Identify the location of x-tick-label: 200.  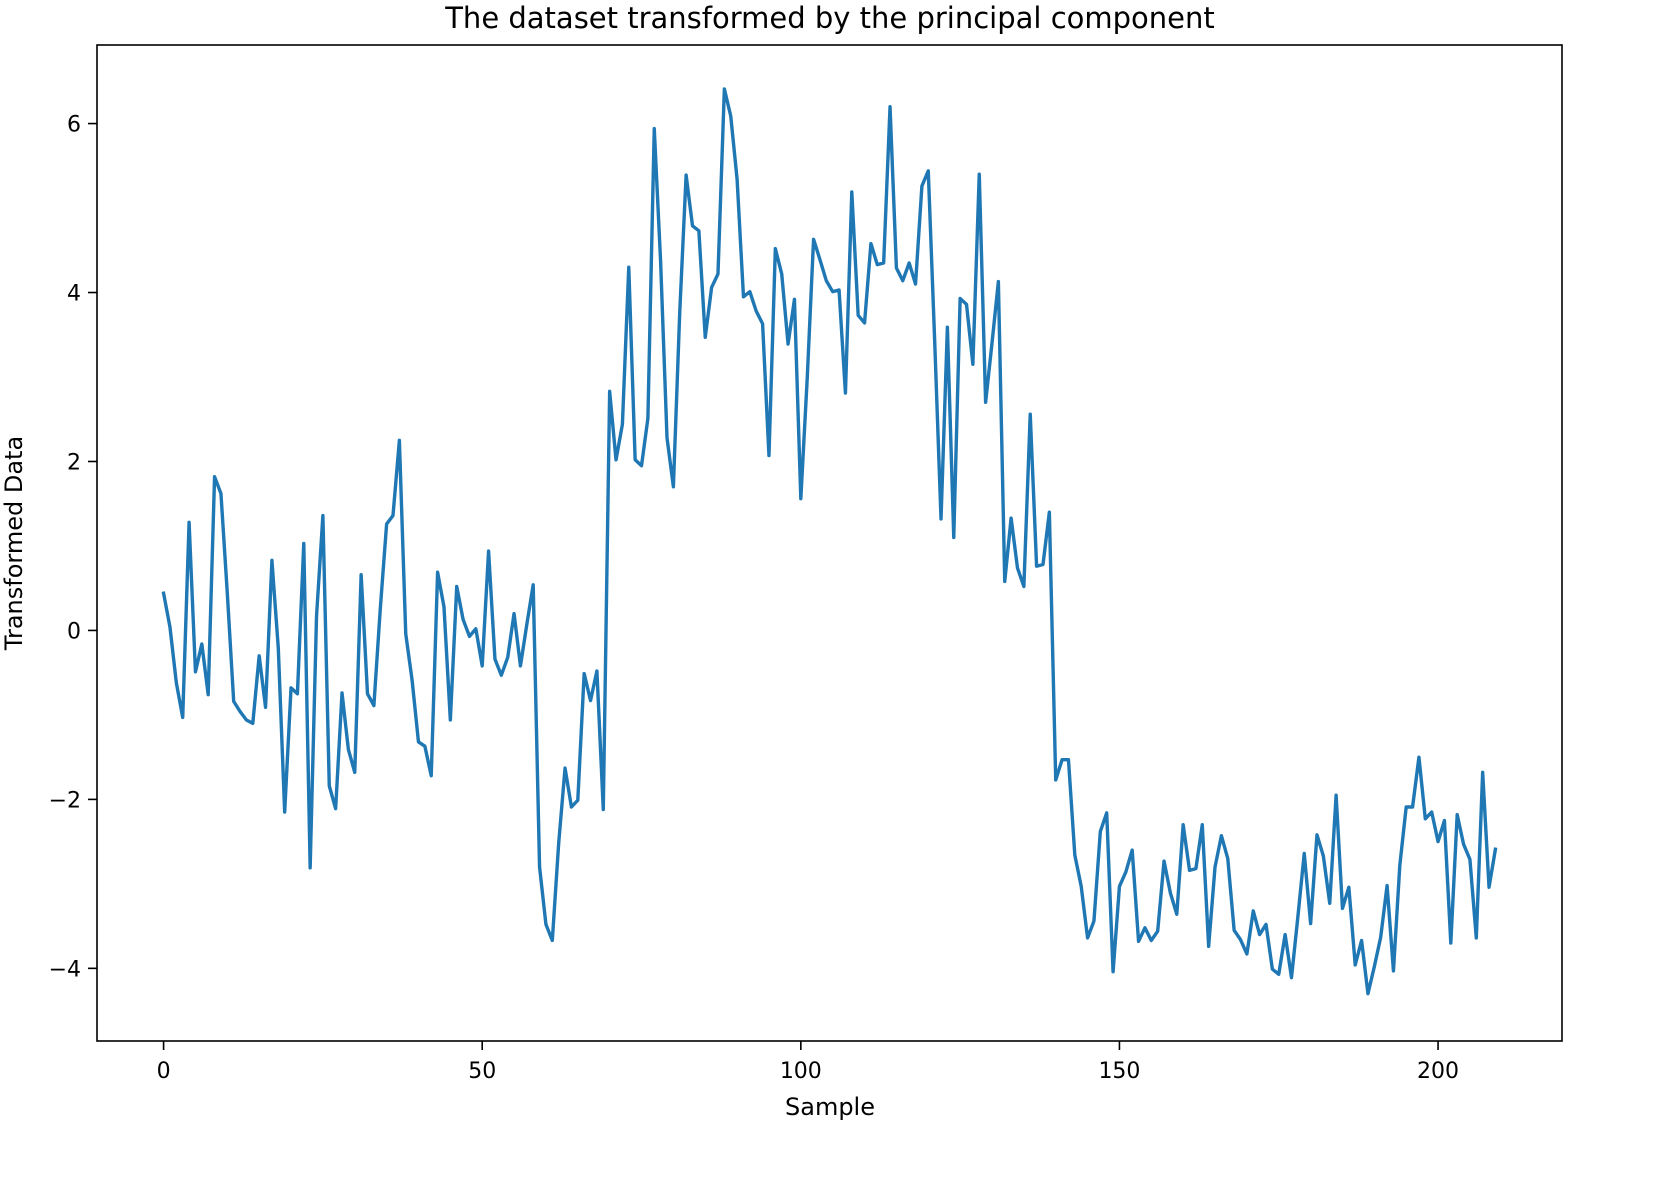
(1438, 1071).